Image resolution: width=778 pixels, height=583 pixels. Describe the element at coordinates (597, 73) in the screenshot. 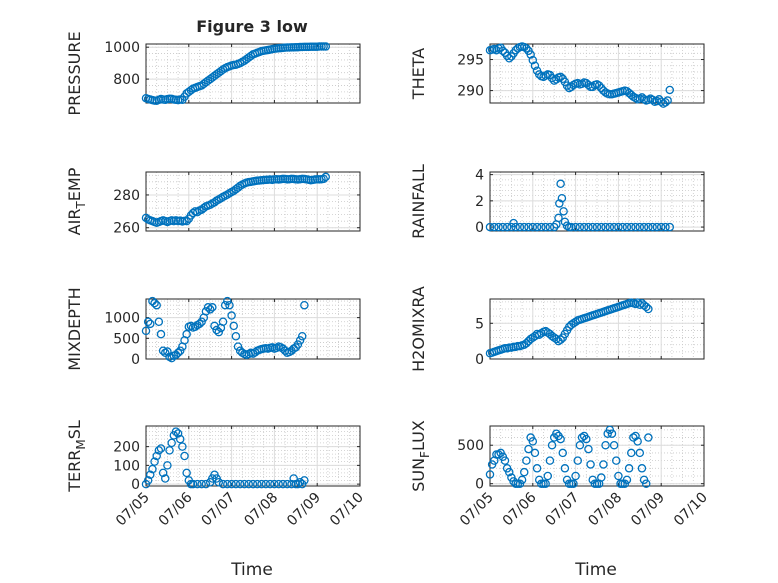

I see `plot-area` at that location.